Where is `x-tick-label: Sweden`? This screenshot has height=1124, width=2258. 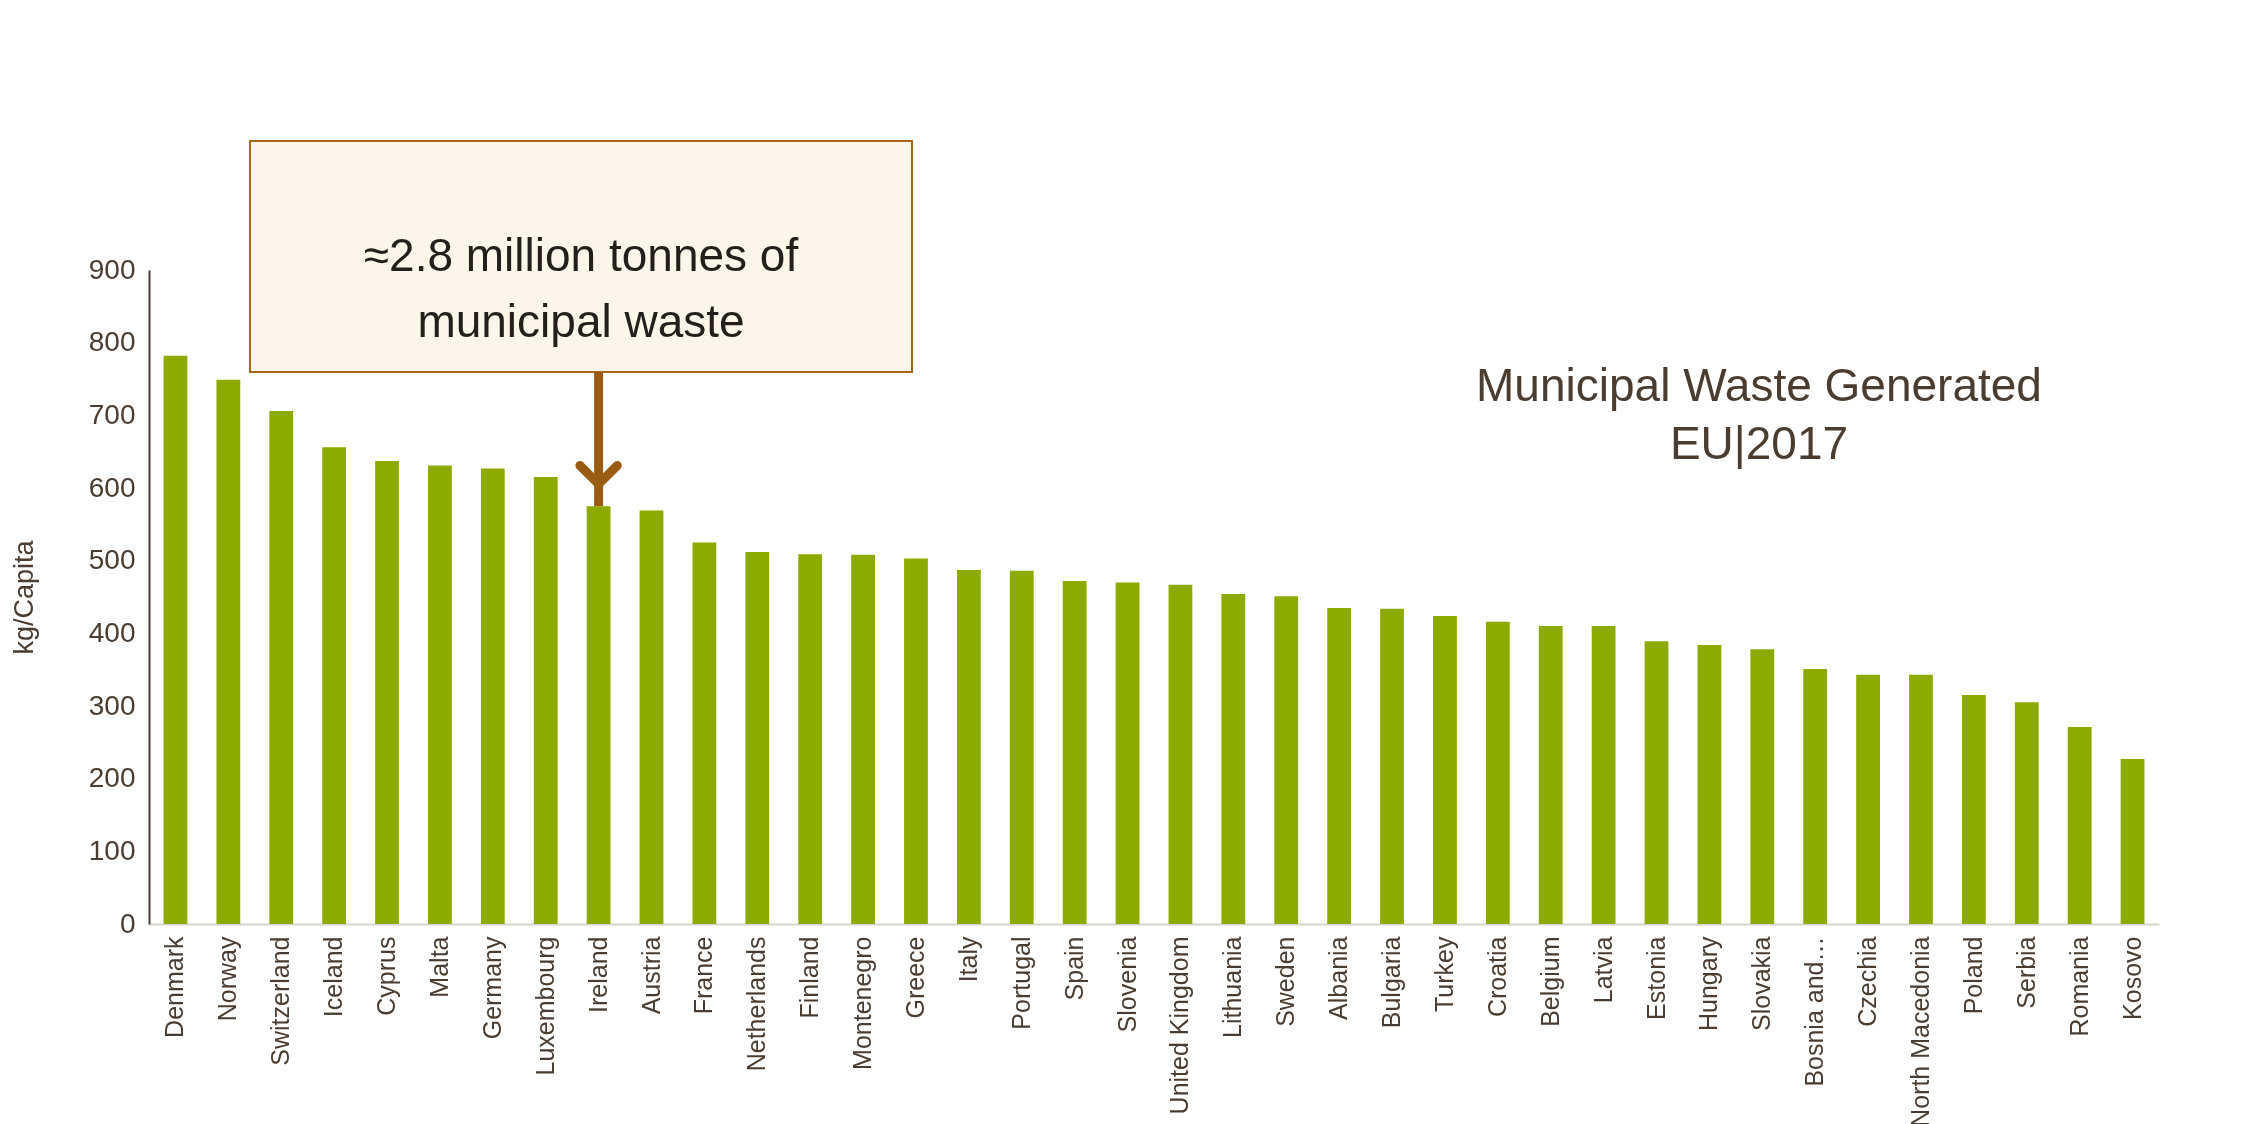 x-tick-label: Sweden is located at coordinates (1285, 981).